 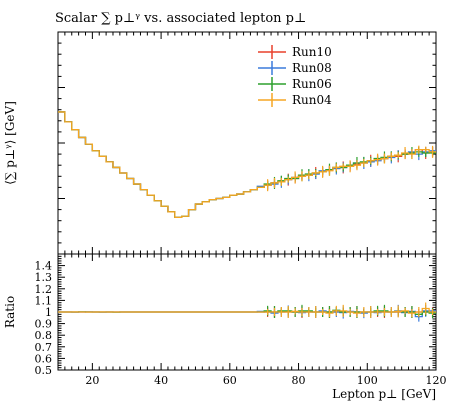 What do you see at coordinates (299, 380) in the screenshot?
I see `x-tick-label: 80` at bounding box center [299, 380].